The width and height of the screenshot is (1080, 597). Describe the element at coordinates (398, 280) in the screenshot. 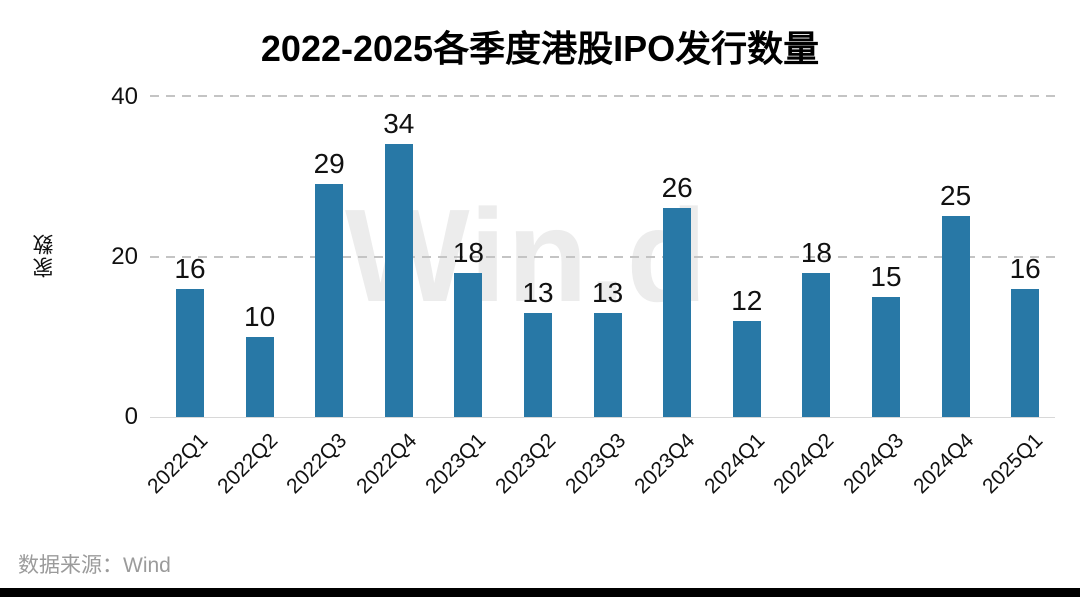

I see `bar-2022Q4` at that location.